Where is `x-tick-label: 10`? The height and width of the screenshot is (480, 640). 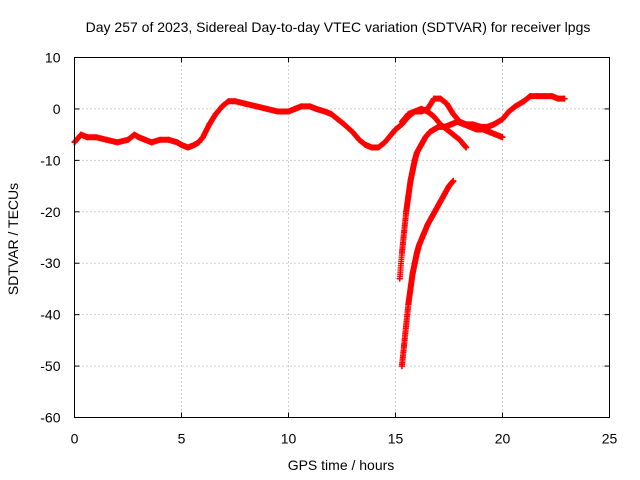 x-tick-label: 10 is located at coordinates (289, 439).